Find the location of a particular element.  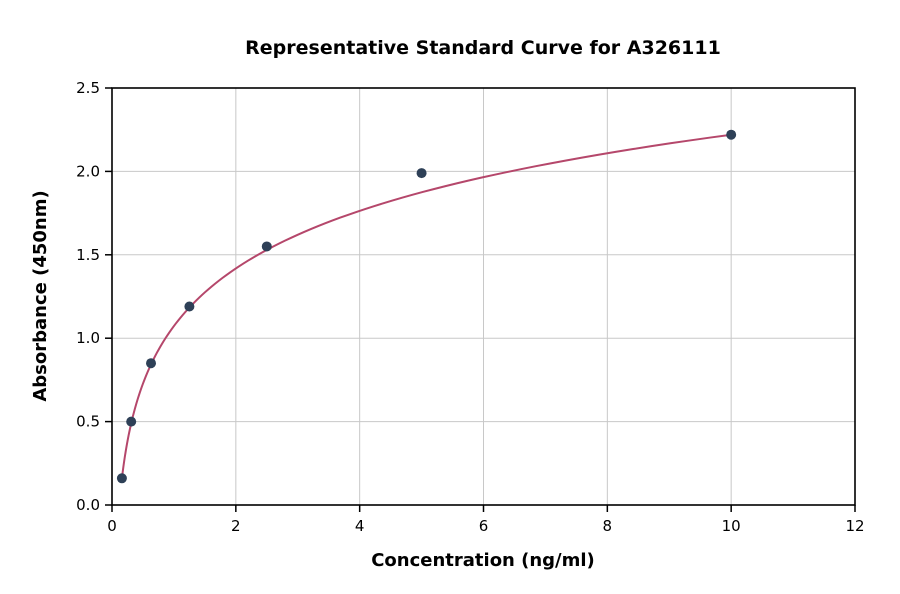

x-tick-label: 12 is located at coordinates (854, 526).